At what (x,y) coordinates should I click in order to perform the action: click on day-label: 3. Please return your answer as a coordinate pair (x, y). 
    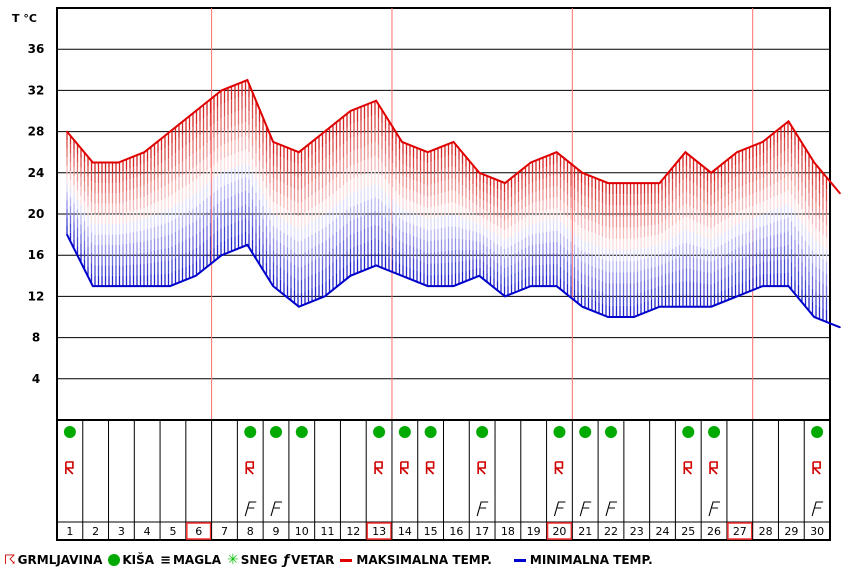
    Looking at the image, I should click on (121, 531).